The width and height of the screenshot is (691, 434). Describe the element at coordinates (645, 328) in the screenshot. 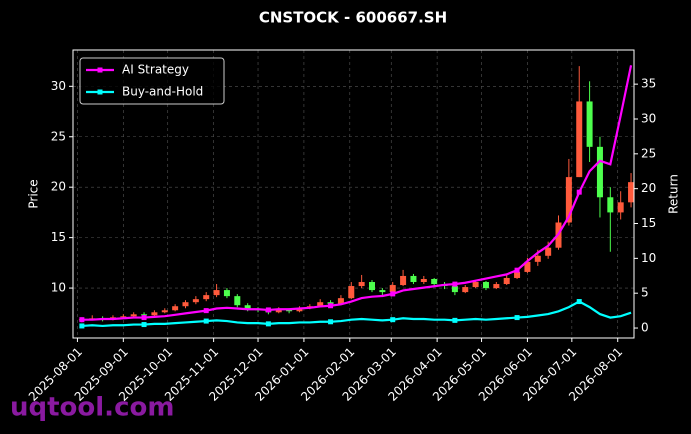

I see `y2-tick-label: 0` at that location.